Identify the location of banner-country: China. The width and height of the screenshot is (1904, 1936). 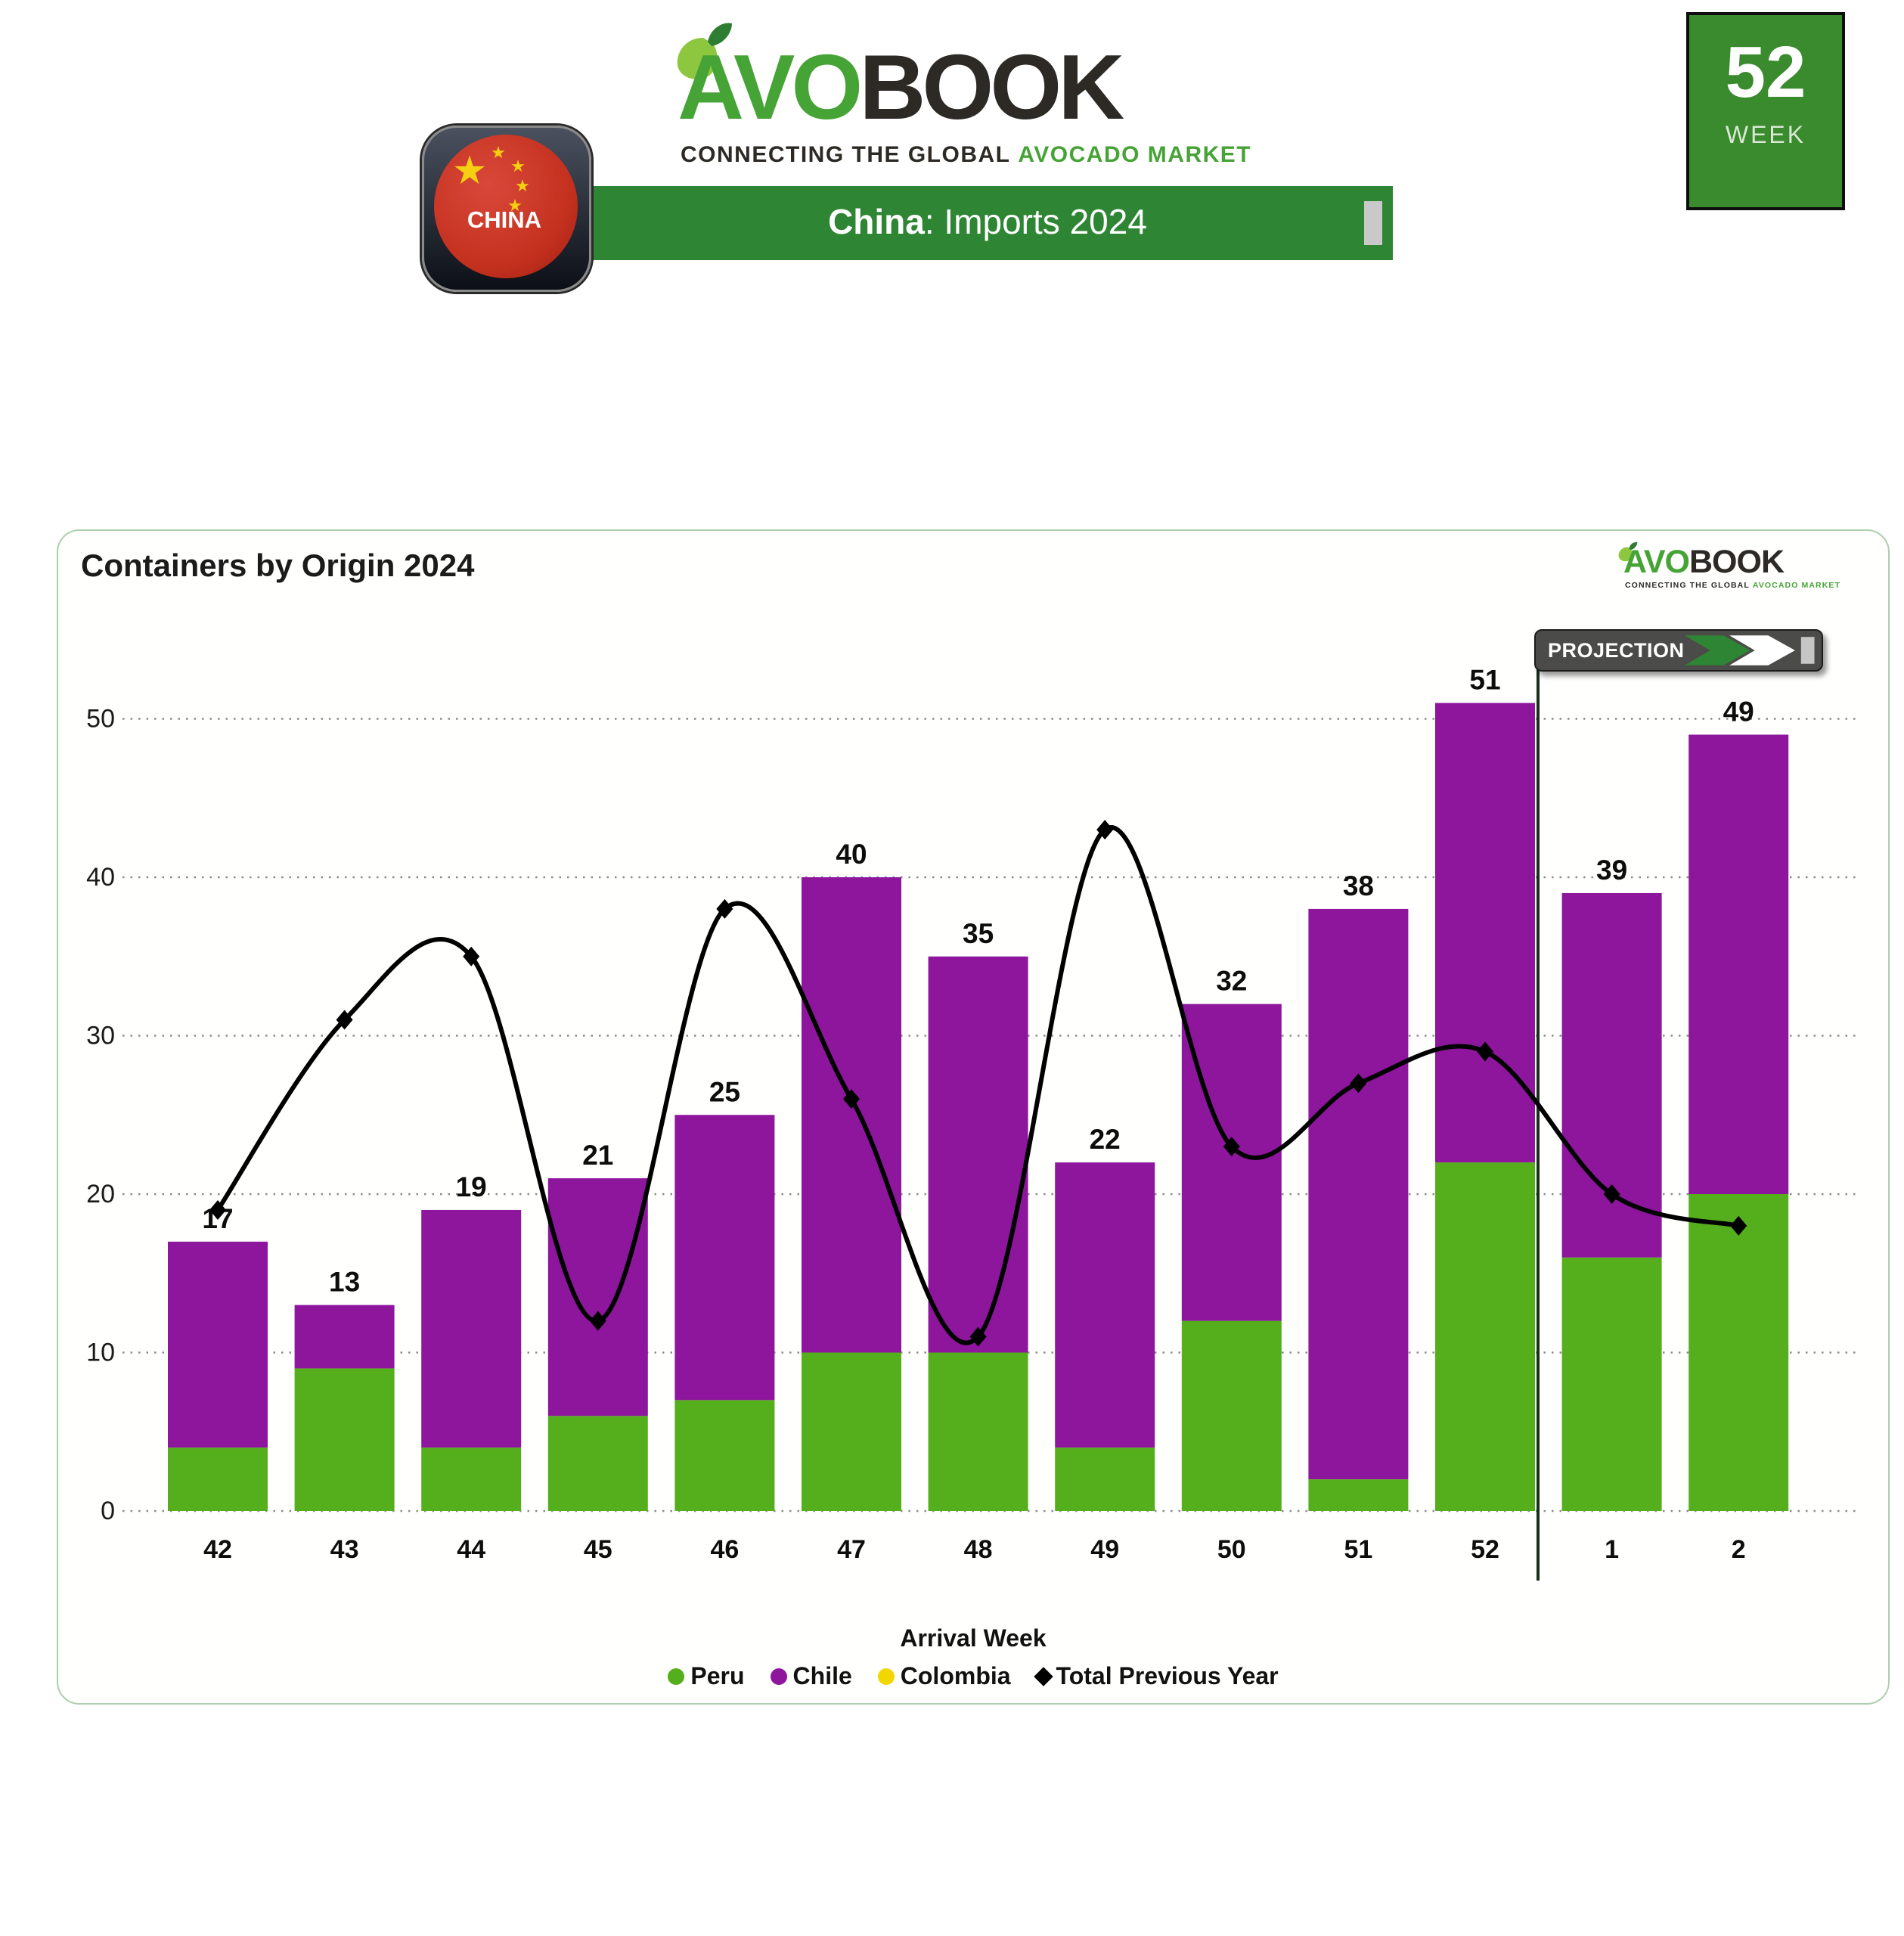
(876, 221).